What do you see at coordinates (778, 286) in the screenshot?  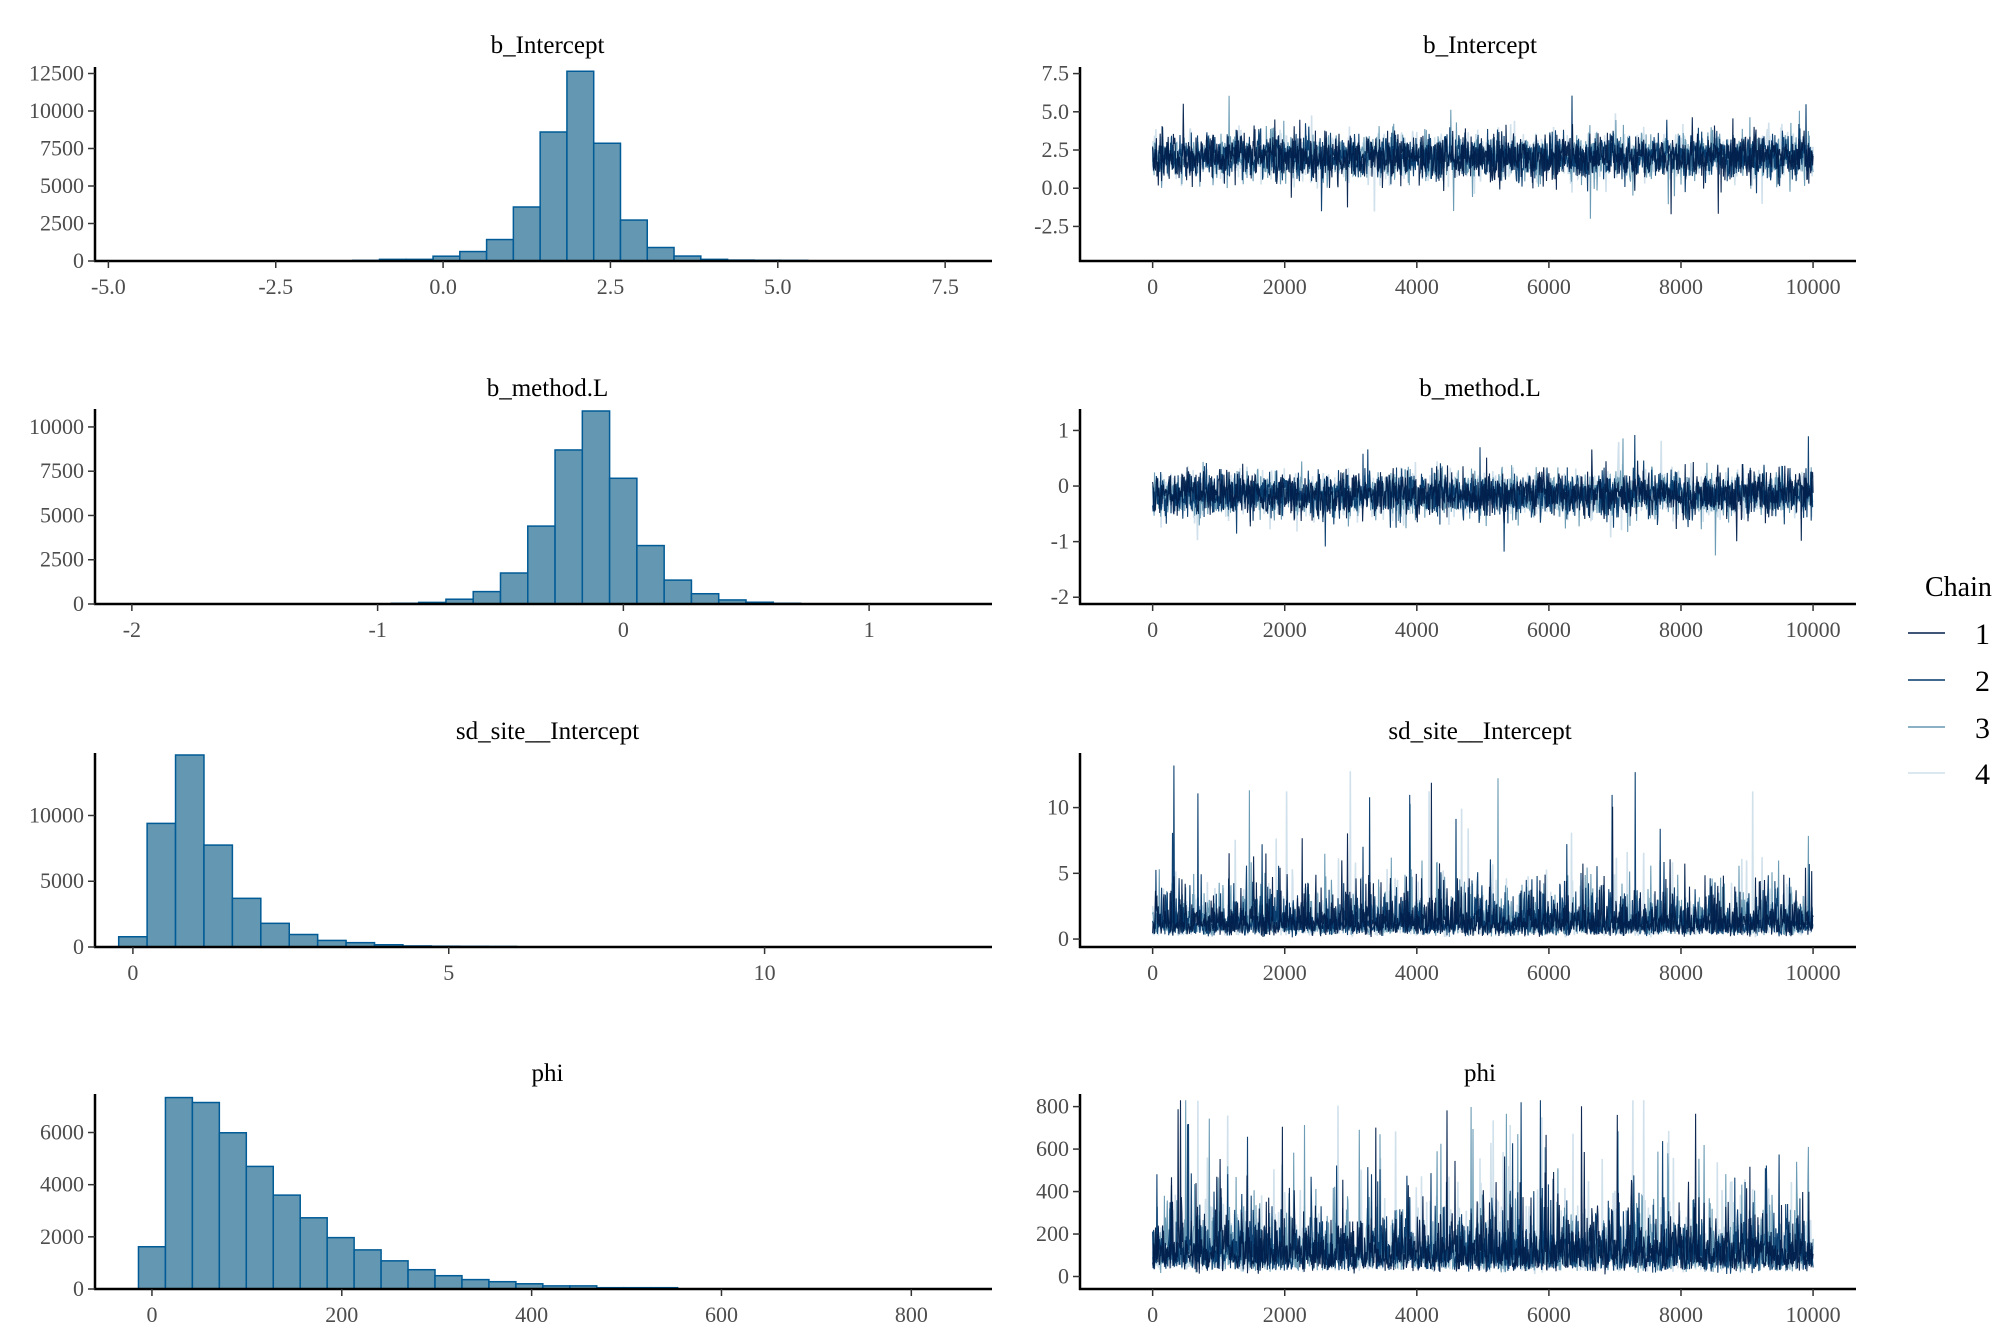 I see `histogram-x-tick-label: 5.0` at bounding box center [778, 286].